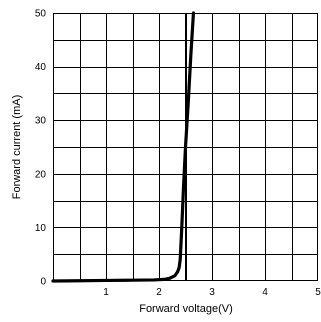  I want to click on y-tick-label: 0, so click(43, 282).